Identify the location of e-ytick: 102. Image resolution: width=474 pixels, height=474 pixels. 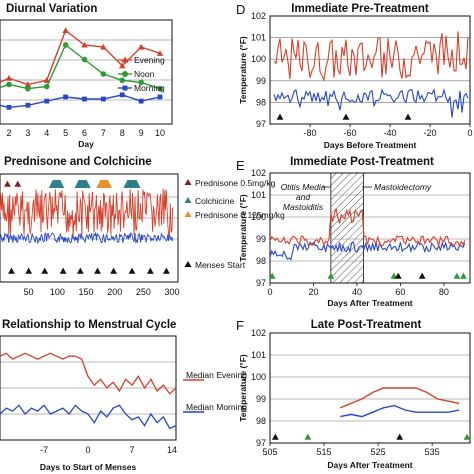
(258, 173).